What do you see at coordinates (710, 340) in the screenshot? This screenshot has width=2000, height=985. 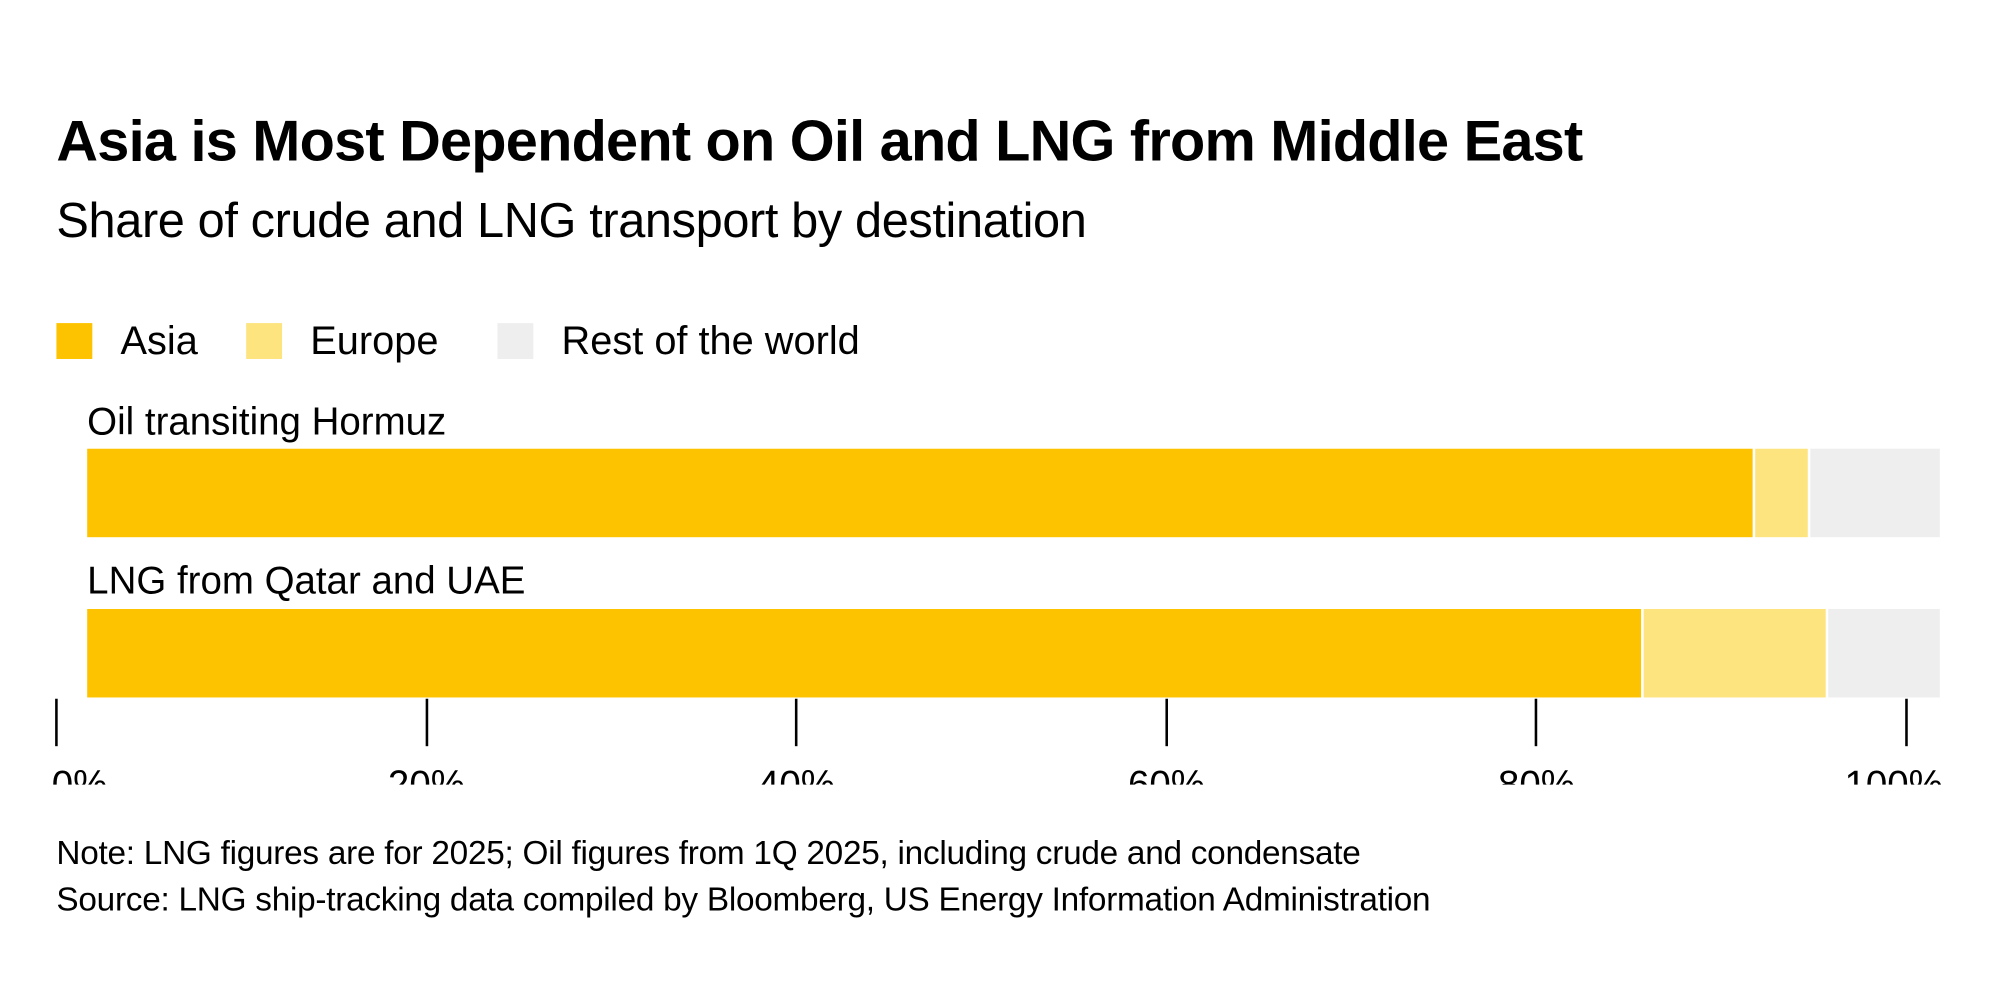 I see `legend-label: Rest of the world` at bounding box center [710, 340].